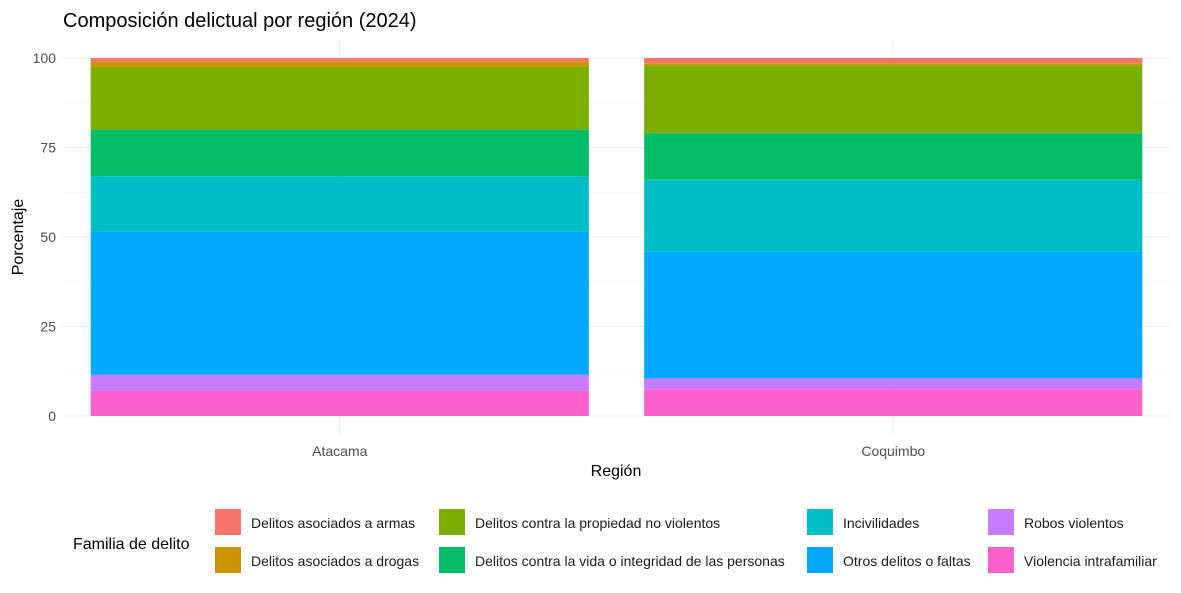  Describe the element at coordinates (48, 327) in the screenshot. I see `y-tick-label: 25` at that location.